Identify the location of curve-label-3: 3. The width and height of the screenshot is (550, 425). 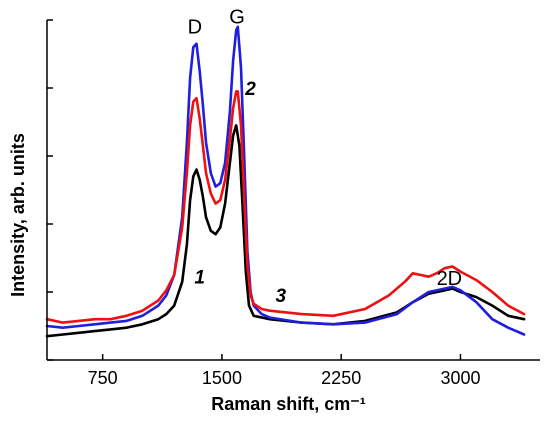
(280, 296).